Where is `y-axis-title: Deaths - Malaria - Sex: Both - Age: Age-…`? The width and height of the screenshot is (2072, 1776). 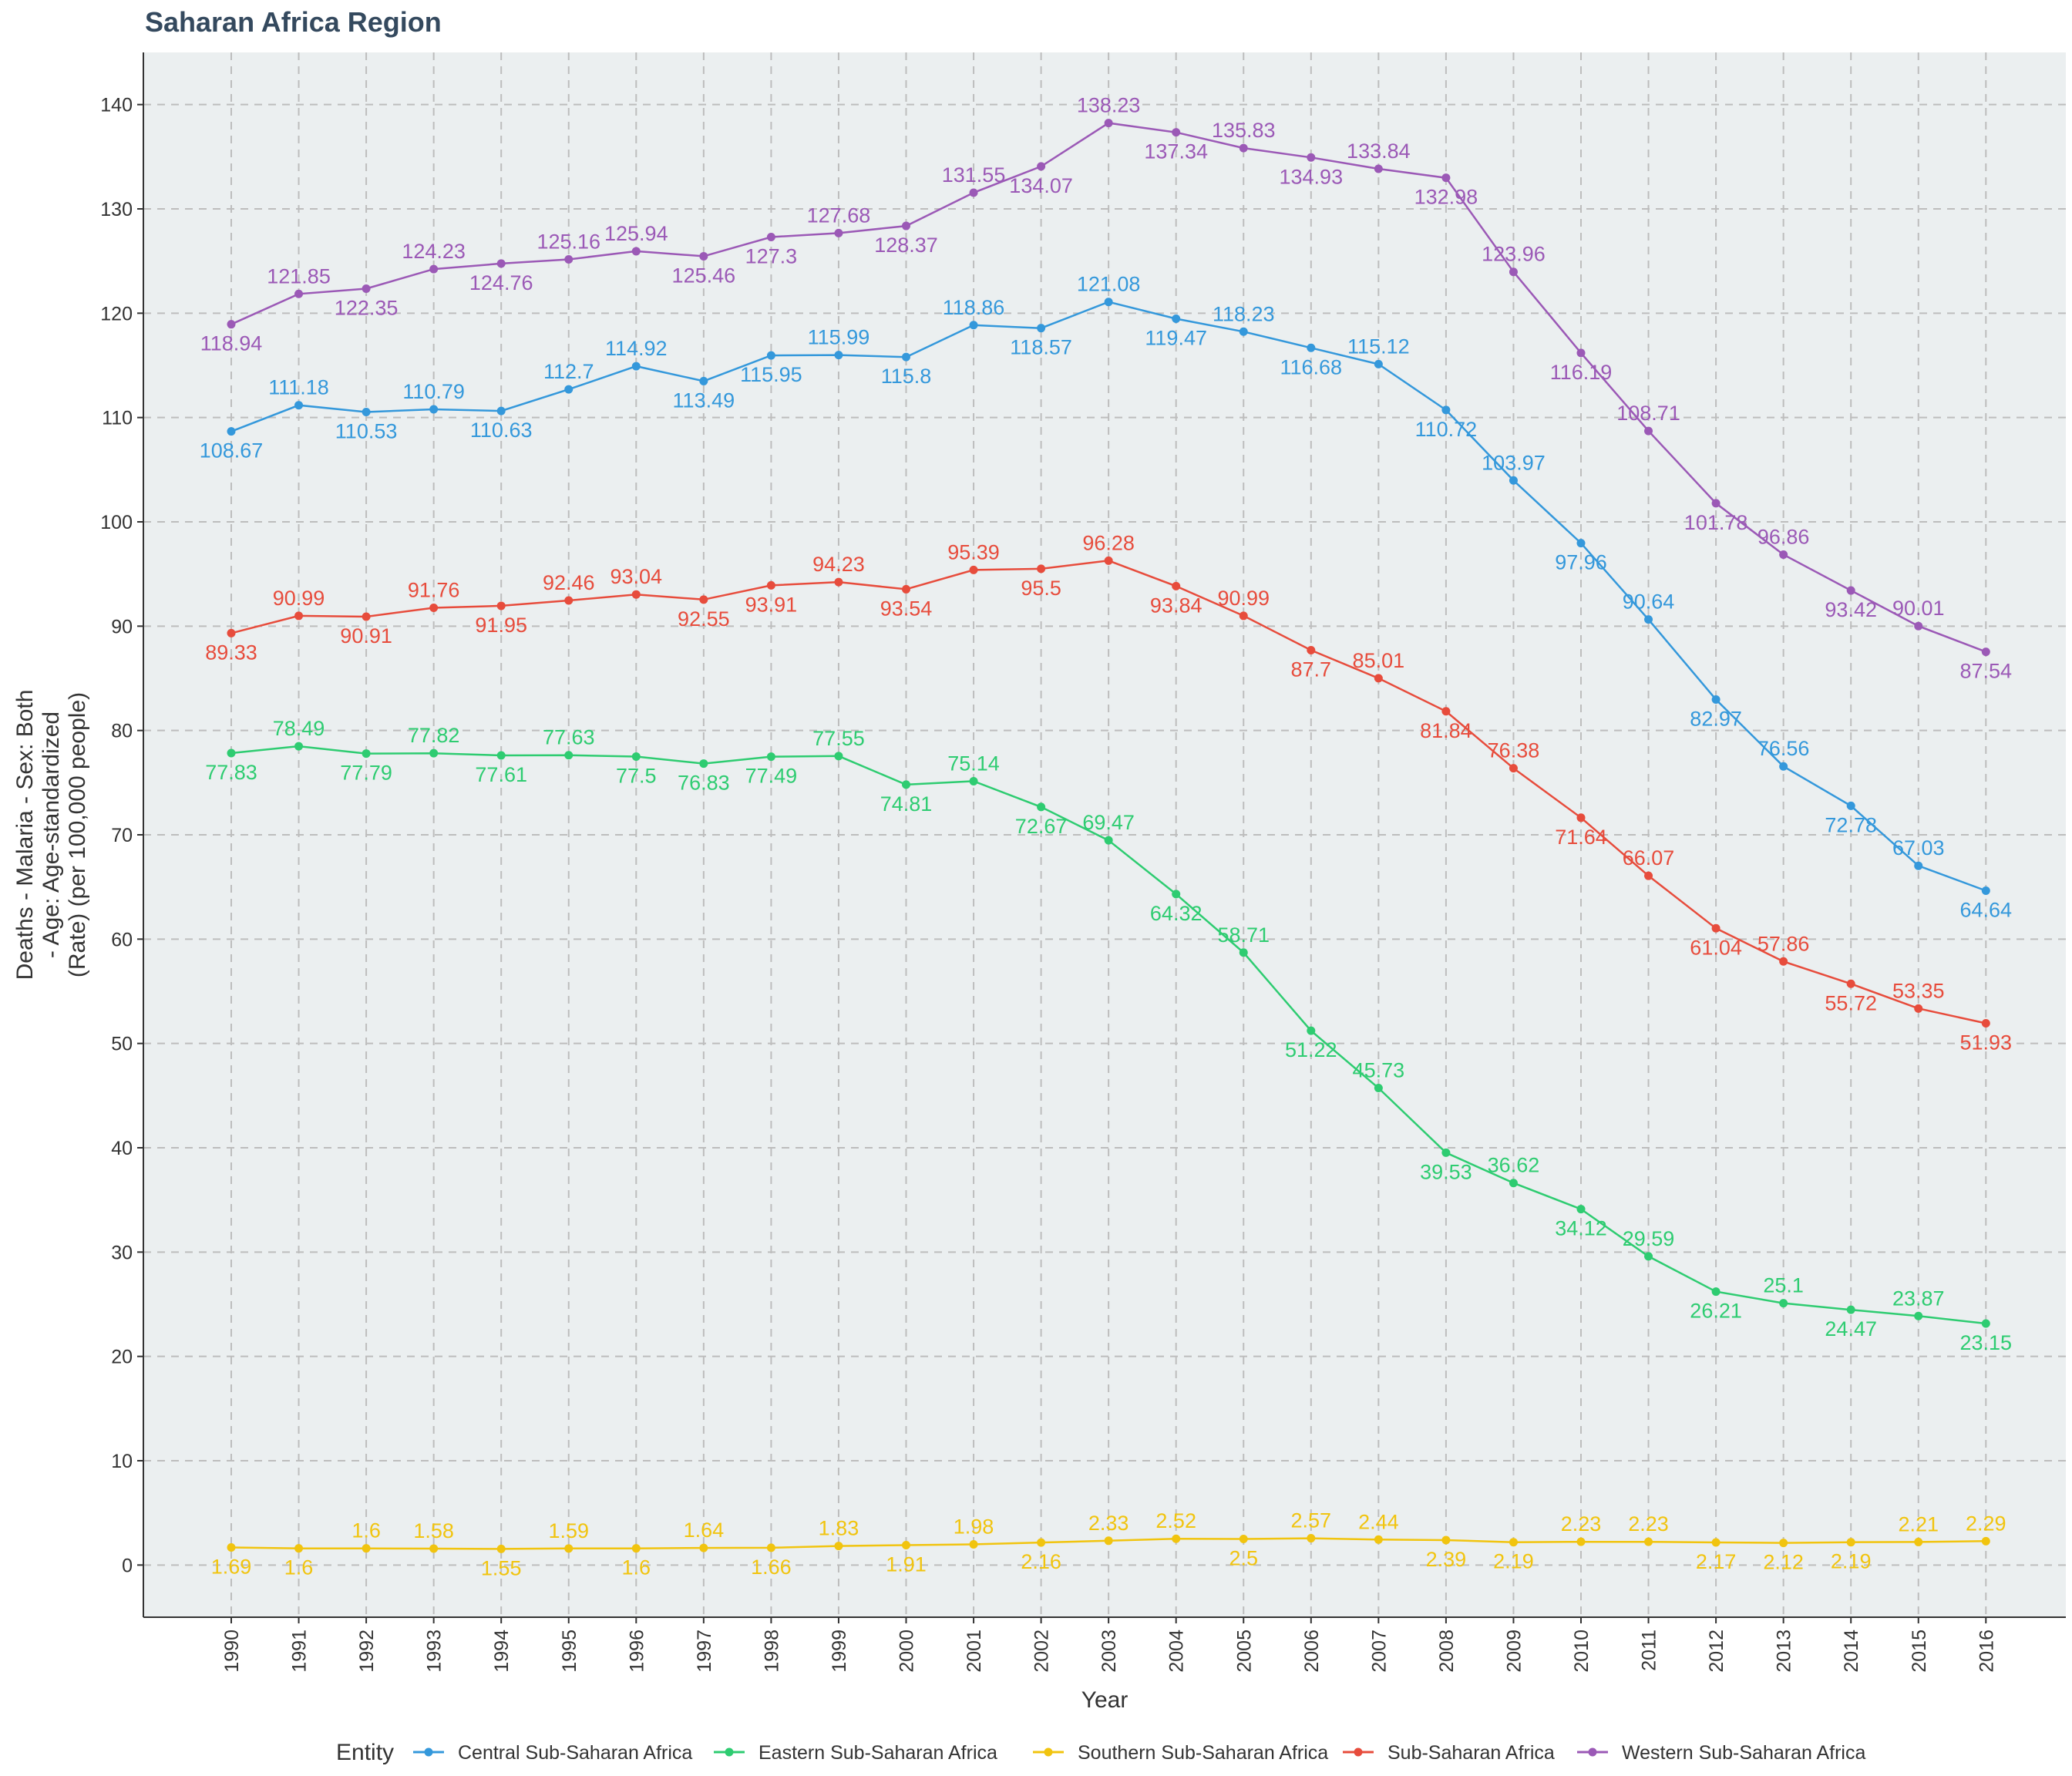 y-axis-title: Deaths - Malaria - Sex: Both - Age: Age-… is located at coordinates (51, 835).